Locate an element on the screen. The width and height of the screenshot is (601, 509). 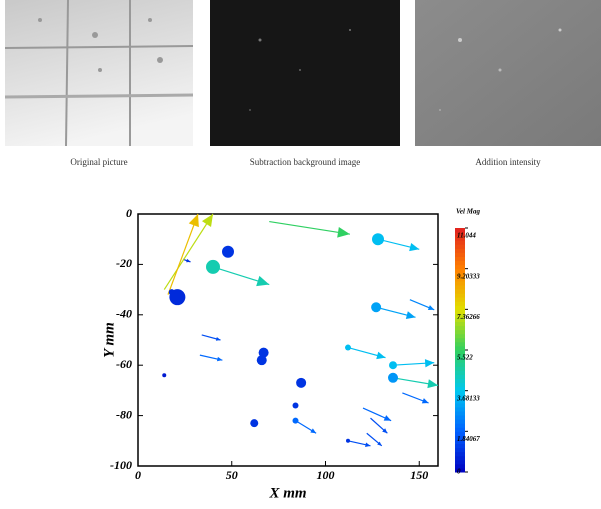
y-tick-label: -80 is located at coordinates (124, 414).